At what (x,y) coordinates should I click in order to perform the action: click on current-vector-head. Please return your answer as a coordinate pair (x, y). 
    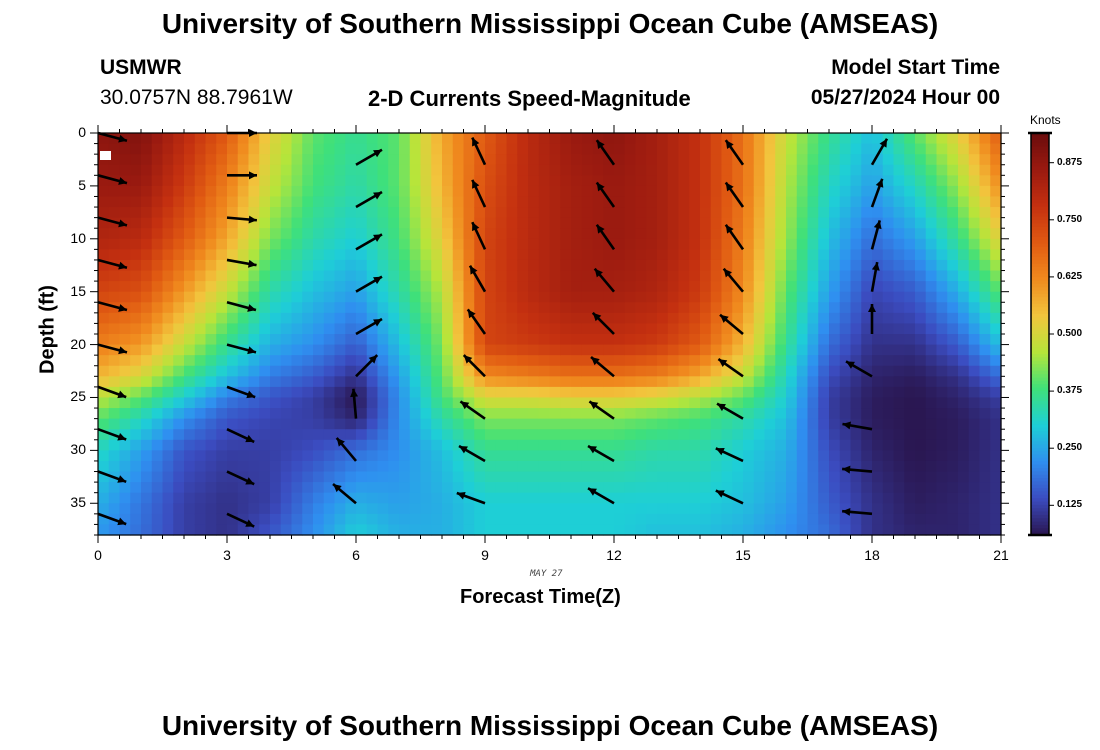
    Looking at the image, I should click on (122, 138).